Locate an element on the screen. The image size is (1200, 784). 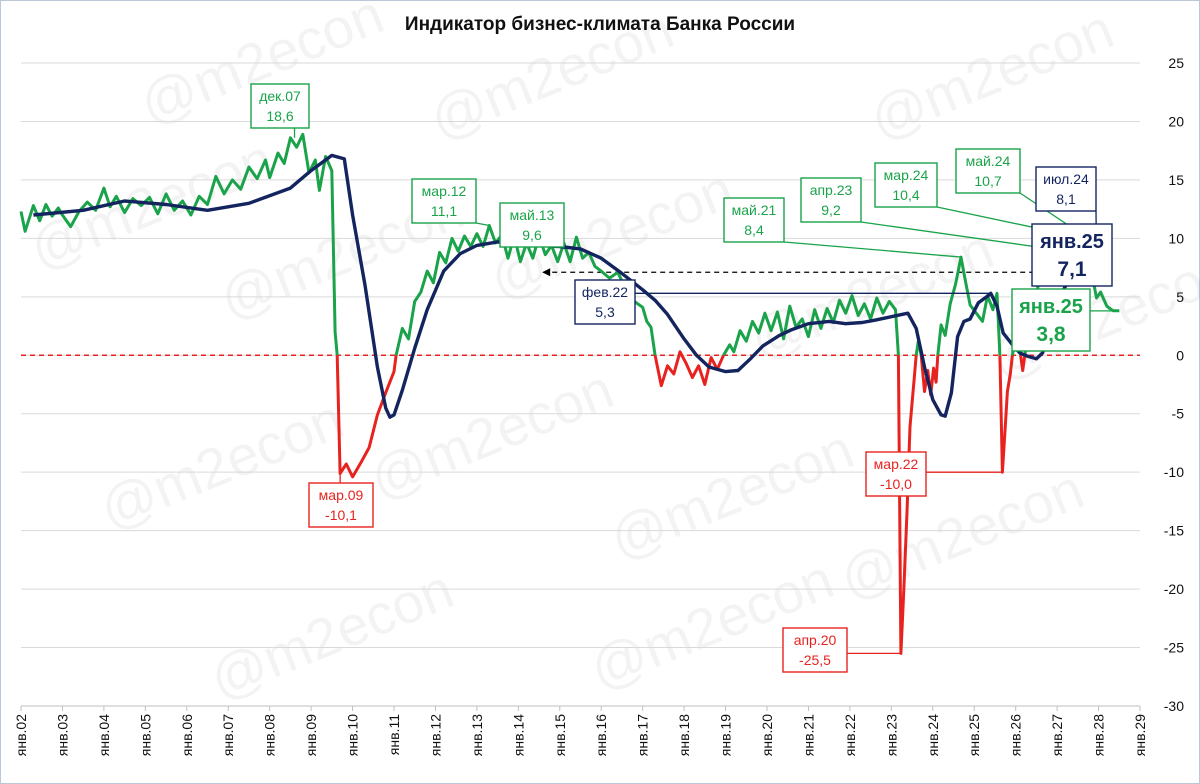
x-tick-label: янв.29 is located at coordinates (1140, 735).